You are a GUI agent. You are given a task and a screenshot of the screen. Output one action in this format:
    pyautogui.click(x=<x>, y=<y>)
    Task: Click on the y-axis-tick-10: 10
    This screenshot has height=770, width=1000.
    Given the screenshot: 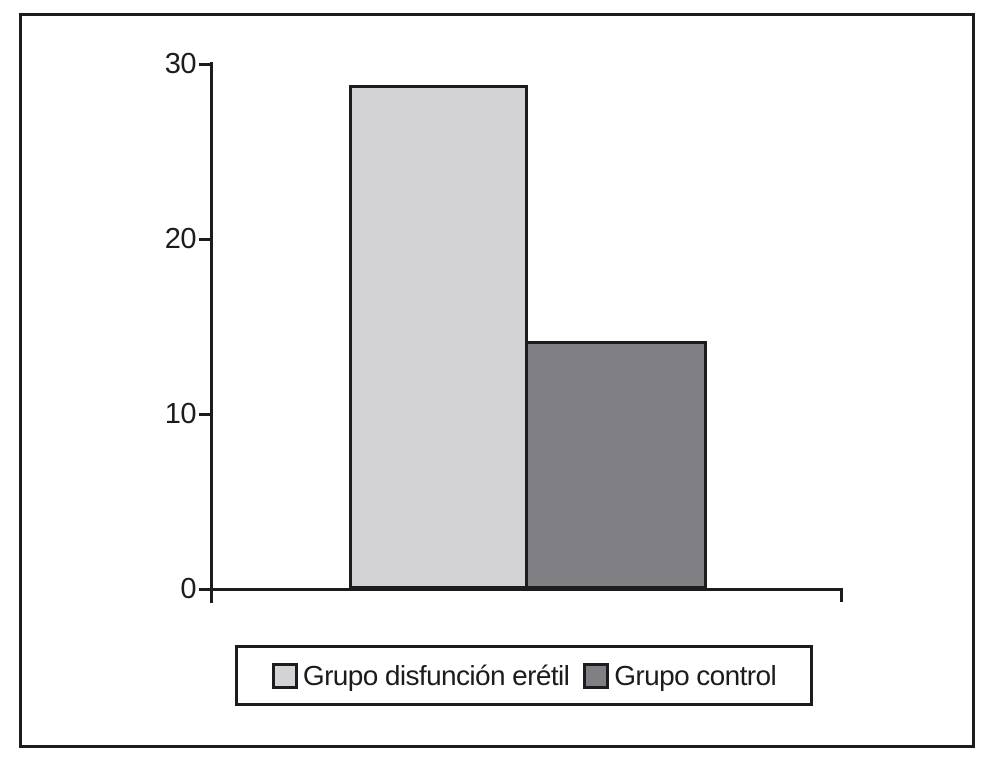 What is the action you would take?
    pyautogui.click(x=171, y=414)
    